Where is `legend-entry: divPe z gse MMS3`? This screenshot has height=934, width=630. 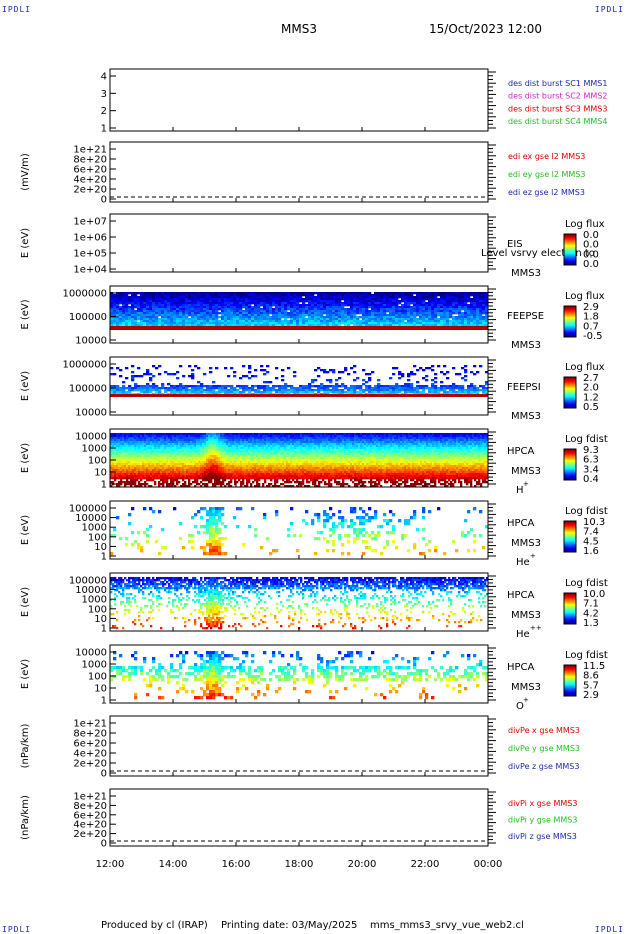
legend-entry: divPe z gse MMS3 is located at coordinates (543, 766).